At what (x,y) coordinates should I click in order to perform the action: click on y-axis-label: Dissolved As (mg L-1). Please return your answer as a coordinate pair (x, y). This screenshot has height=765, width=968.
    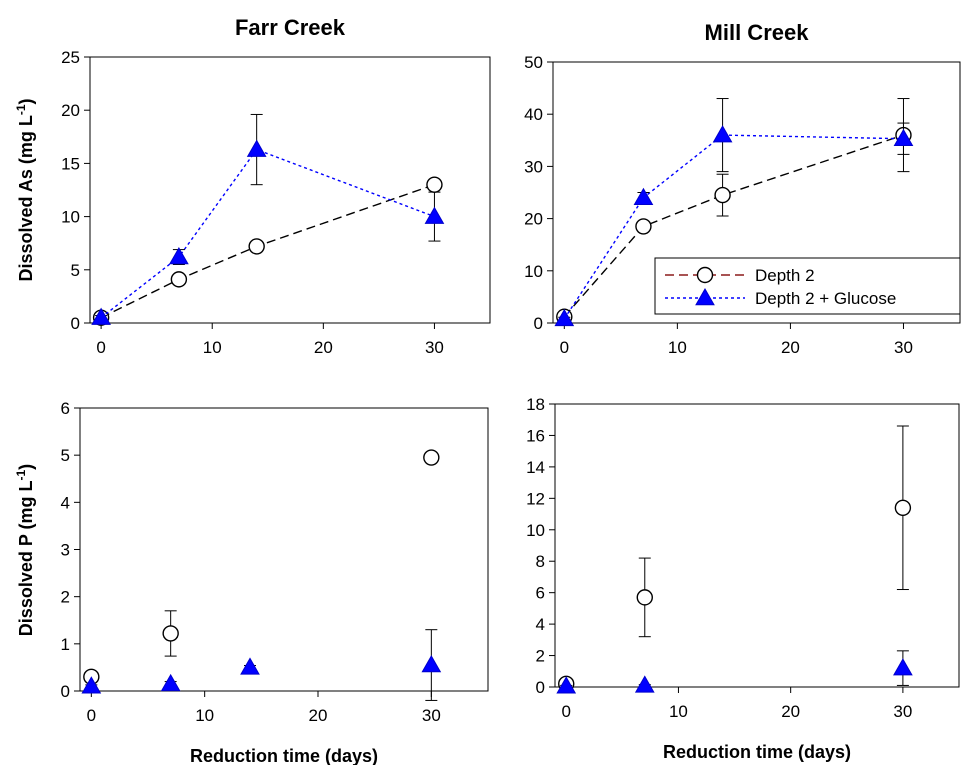
    Looking at the image, I should click on (25, 189).